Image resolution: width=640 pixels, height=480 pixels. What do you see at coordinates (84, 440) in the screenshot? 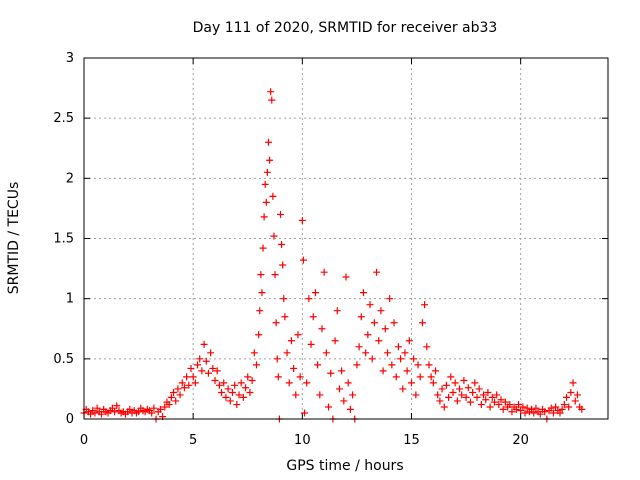
I see `x-tick-label: 0` at bounding box center [84, 440].